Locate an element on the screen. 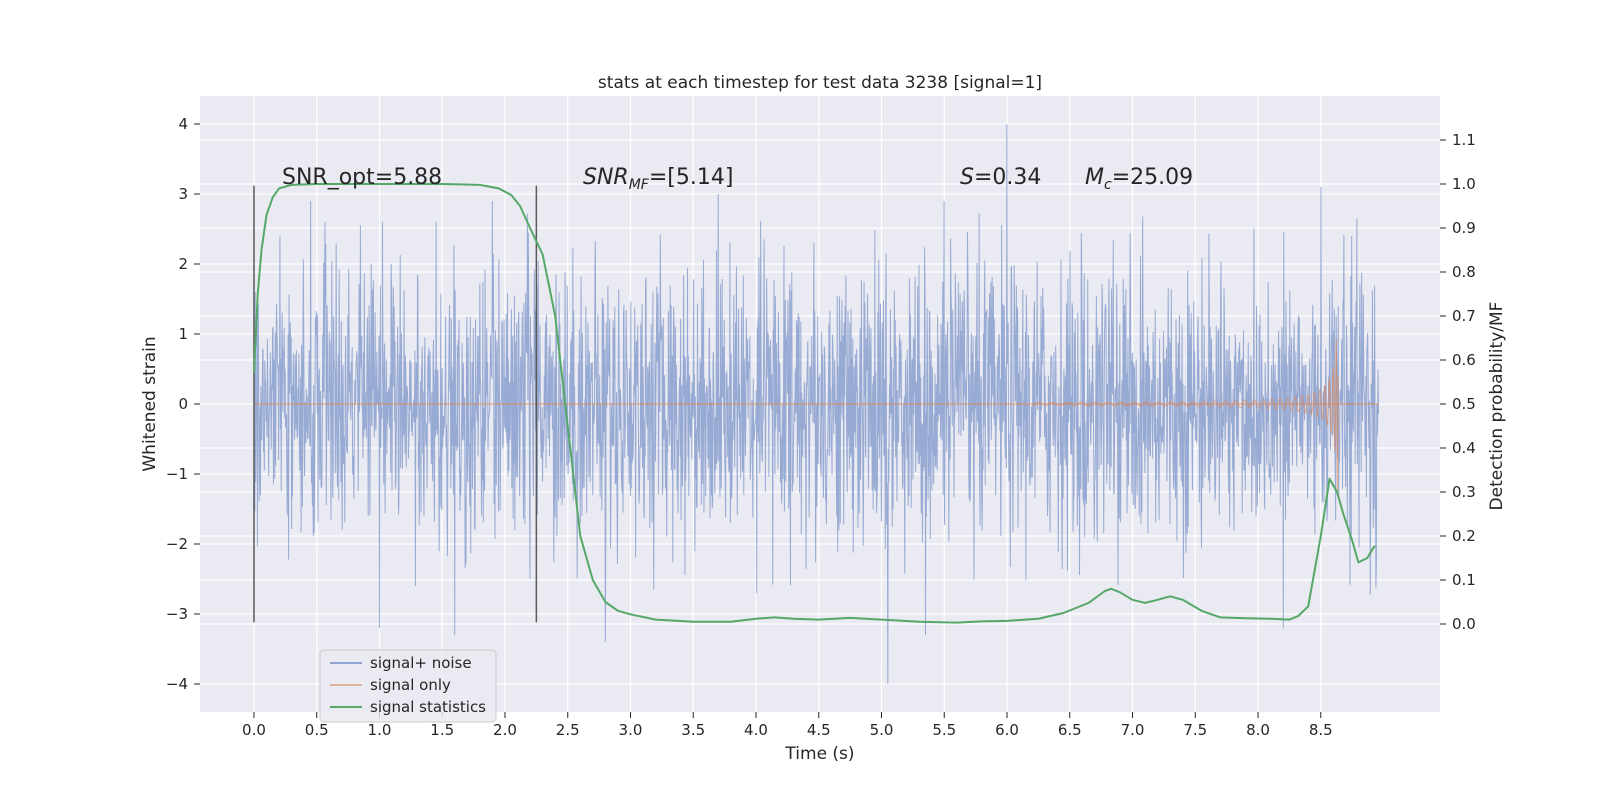 The image size is (1600, 800). legend-label-stats: signal statistics is located at coordinates (428, 707).